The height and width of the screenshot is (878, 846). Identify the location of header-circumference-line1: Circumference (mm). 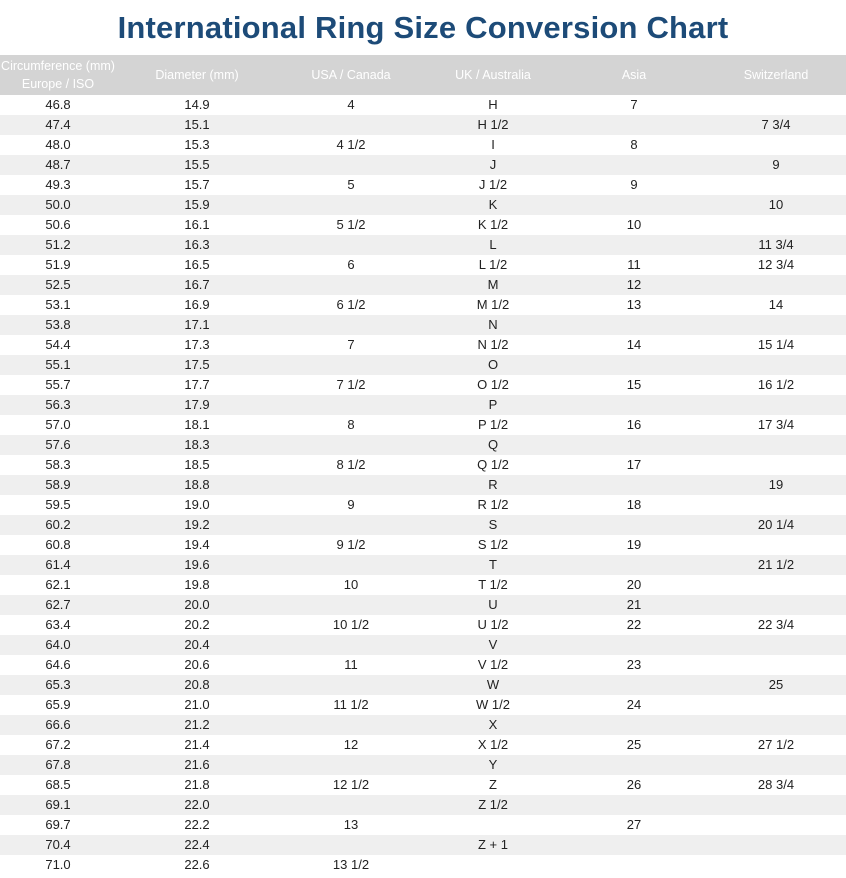
(58, 66).